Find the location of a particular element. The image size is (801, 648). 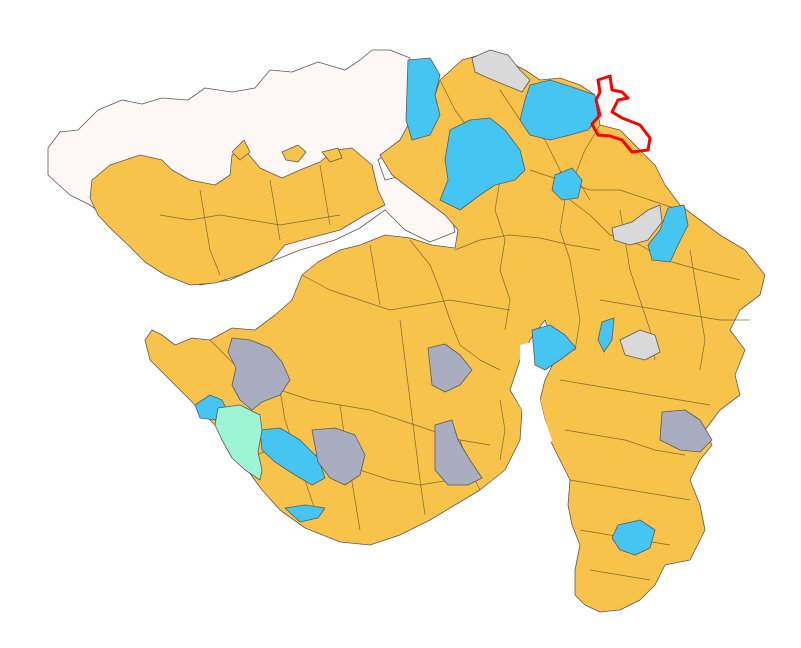

party-c-constituencies is located at coordinates (470, 411).